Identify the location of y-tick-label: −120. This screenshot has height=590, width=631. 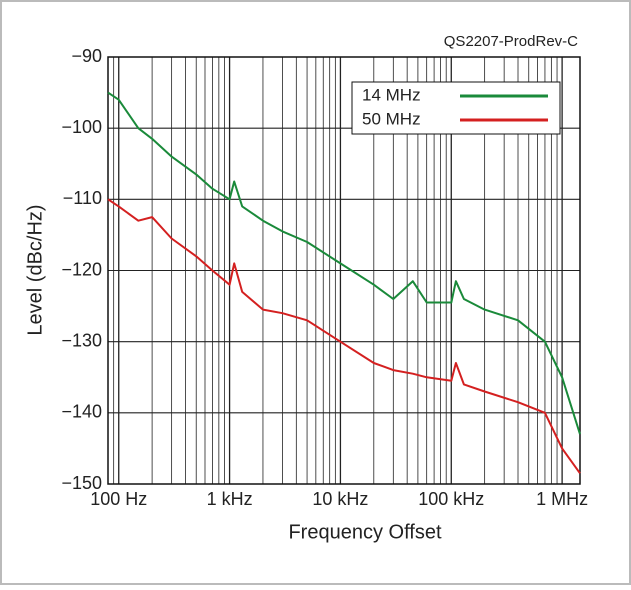
(81, 269).